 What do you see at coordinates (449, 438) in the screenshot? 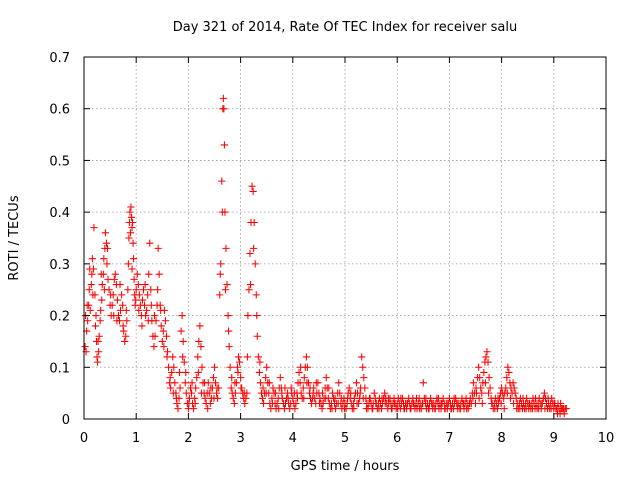
I see `x-tick-label: 7` at bounding box center [449, 438].